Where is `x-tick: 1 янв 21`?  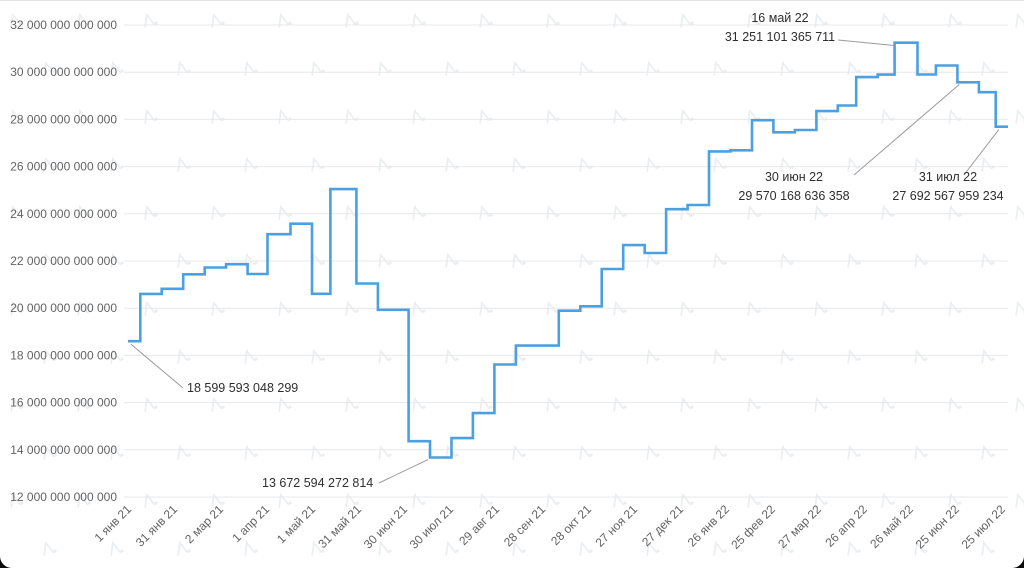 x-tick: 1 янв 21 is located at coordinates (113, 523).